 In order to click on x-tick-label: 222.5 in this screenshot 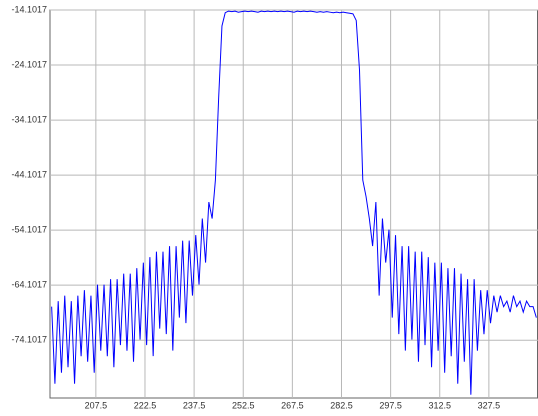, I will do `click(145, 405)`.